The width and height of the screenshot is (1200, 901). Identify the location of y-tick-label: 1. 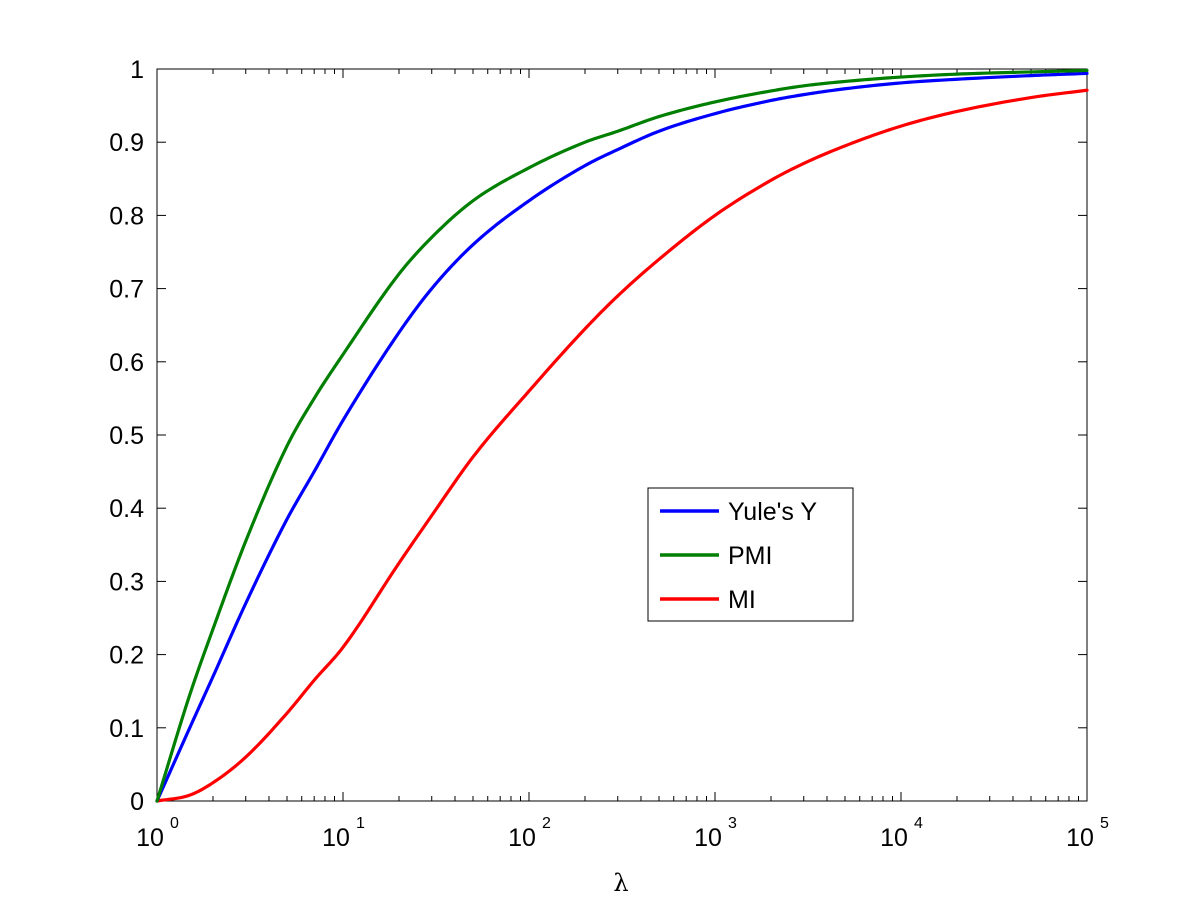
(137, 70).